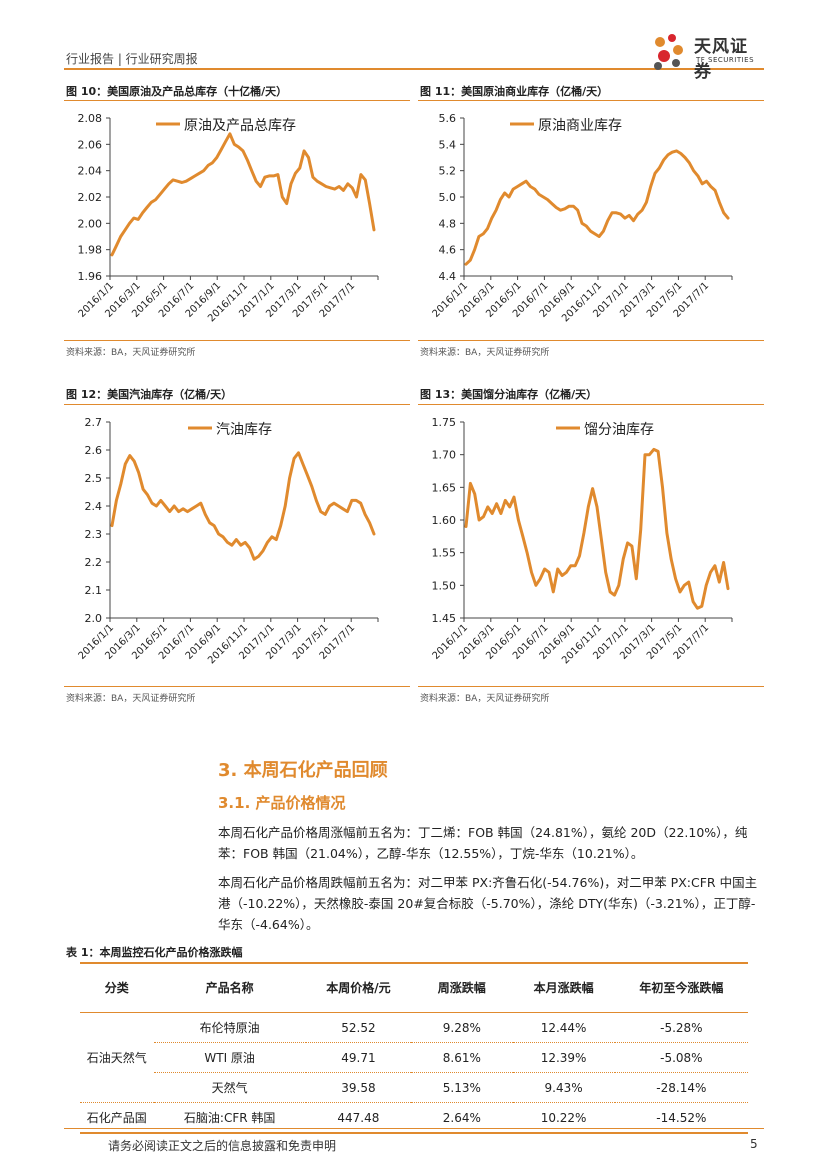 Image resolution: width=827 pixels, height=1169 pixels. I want to click on fig12-title: 图 12：美国汽油库存（亿桶/天）, so click(149, 394).